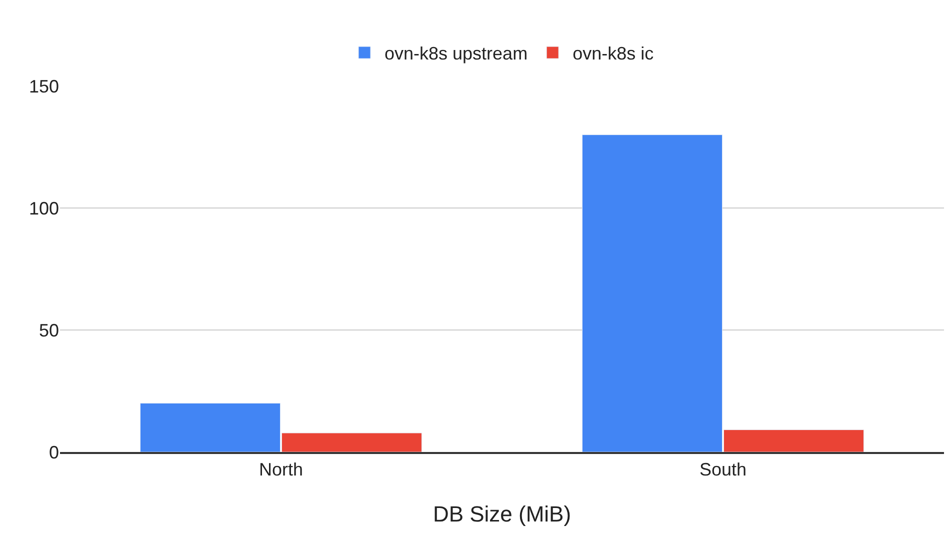  I want to click on y-tick-label: 50, so click(48, 330).